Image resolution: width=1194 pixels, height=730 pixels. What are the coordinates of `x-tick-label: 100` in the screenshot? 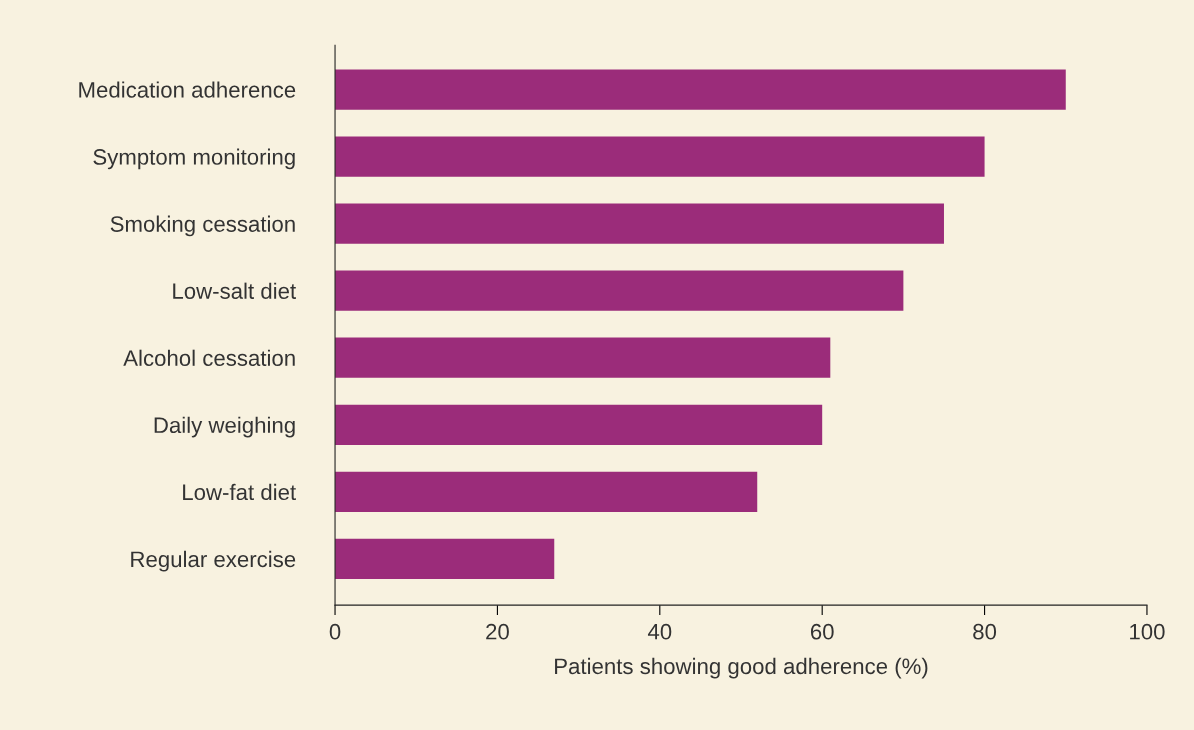 It's located at (1147, 631).